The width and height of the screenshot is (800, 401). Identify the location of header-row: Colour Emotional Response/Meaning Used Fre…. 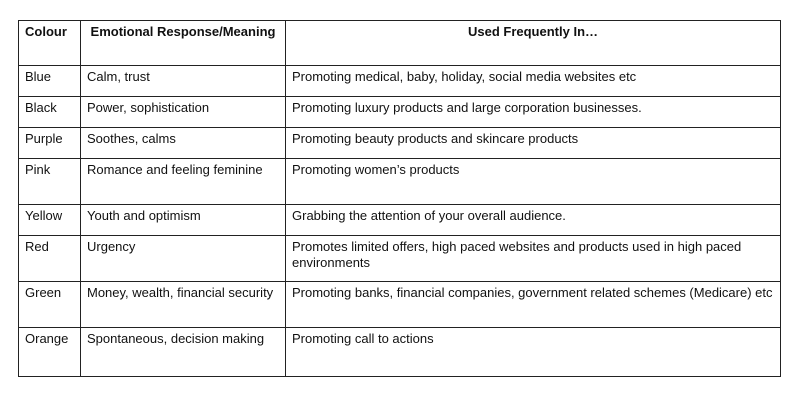
(399, 43).